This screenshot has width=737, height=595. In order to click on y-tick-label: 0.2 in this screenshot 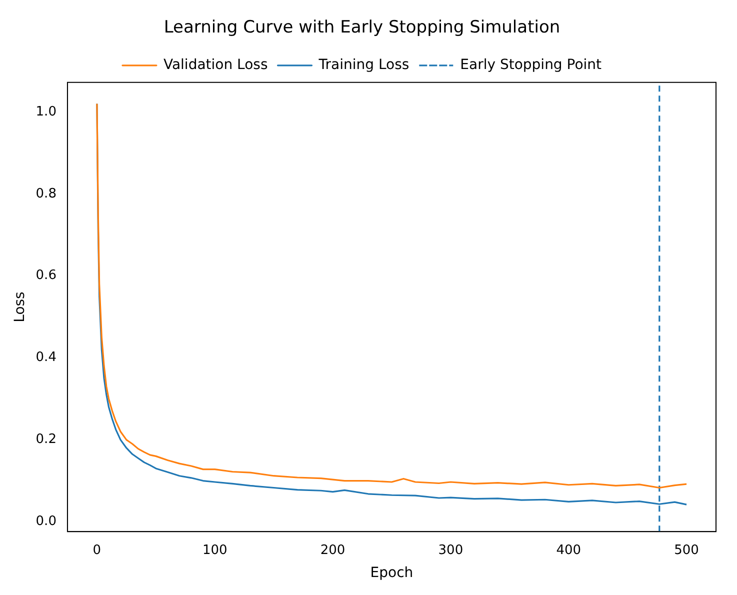, I will do `click(46, 440)`.